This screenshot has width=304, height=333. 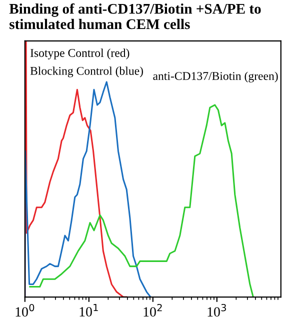 I want to click on x-tick-label: 10$^{1}$, so click(x=89, y=310).